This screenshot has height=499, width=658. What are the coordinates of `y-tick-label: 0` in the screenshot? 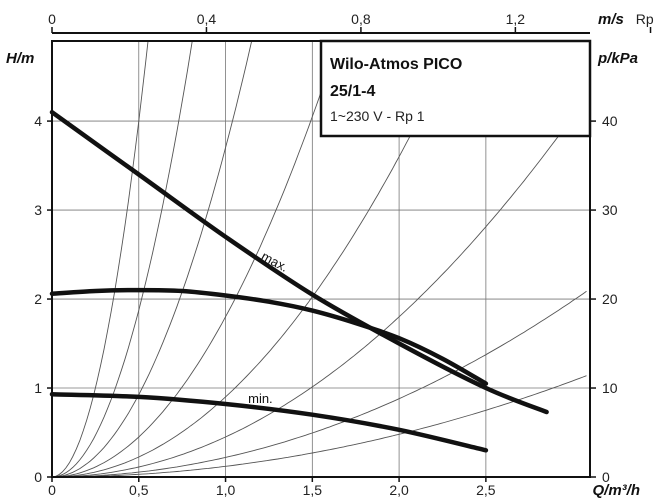 It's located at (38, 477).